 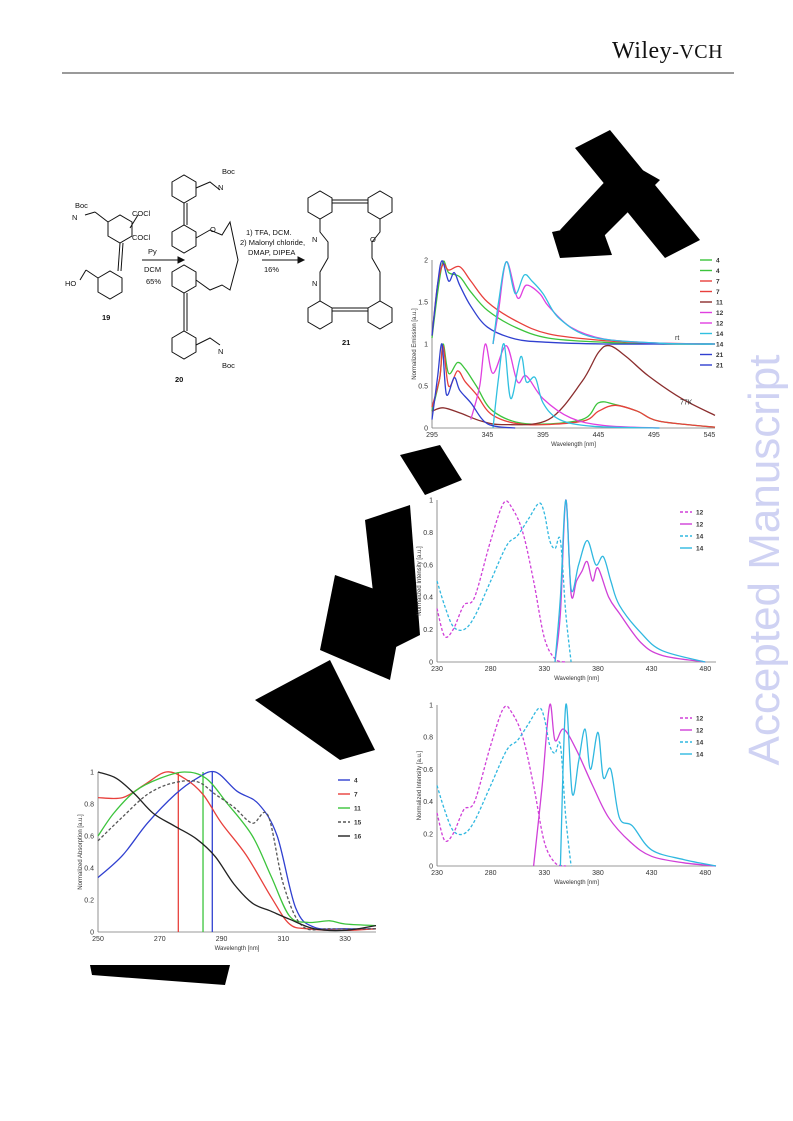 I want to click on label-boc-20a: Boc, so click(x=228, y=171).